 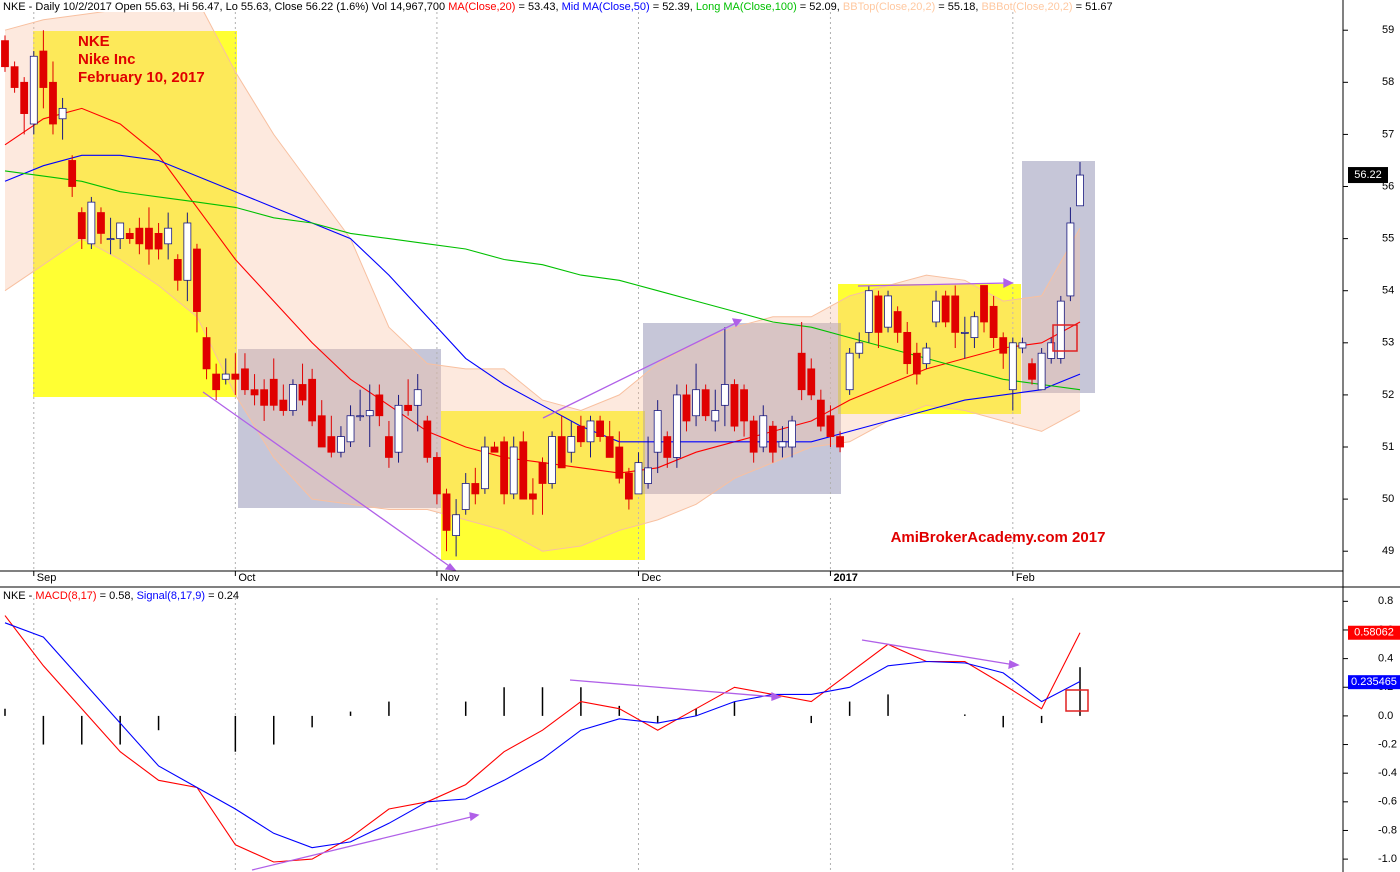 What do you see at coordinates (958, 7) in the screenshot?
I see `header-segment: = 55.18,` at bounding box center [958, 7].